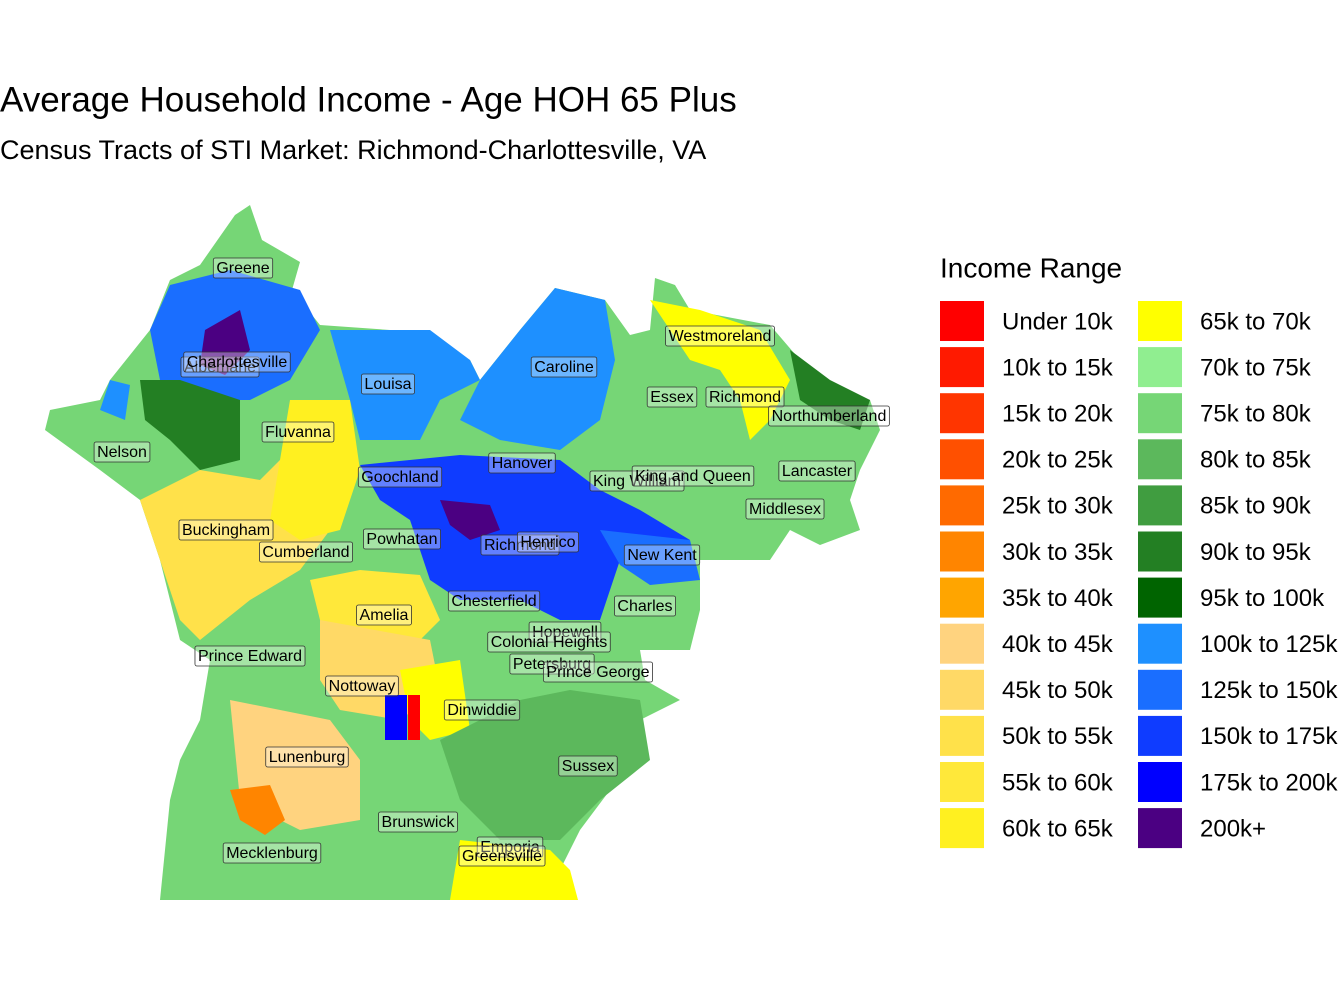 This screenshot has height=1008, width=1344. Describe the element at coordinates (122, 452) in the screenshot. I see `county-label: Nelson` at that location.